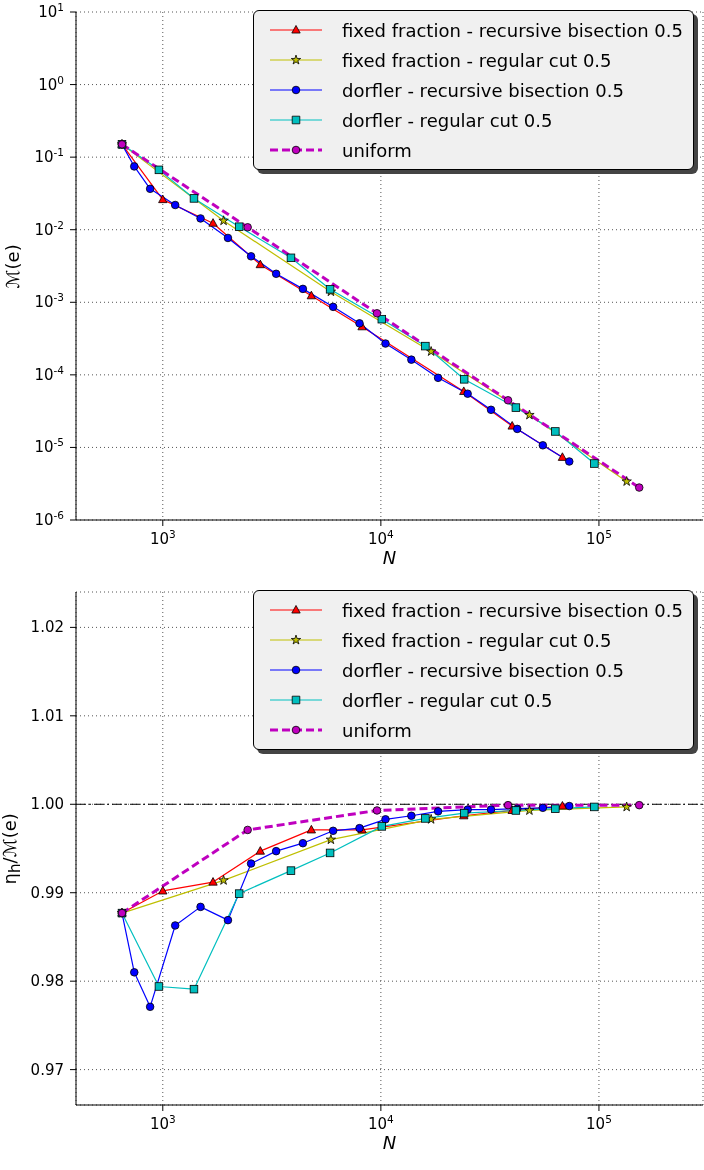 The width and height of the screenshot is (704, 1170). I want to click on y-tick-label: 0.97, so click(47, 1069).